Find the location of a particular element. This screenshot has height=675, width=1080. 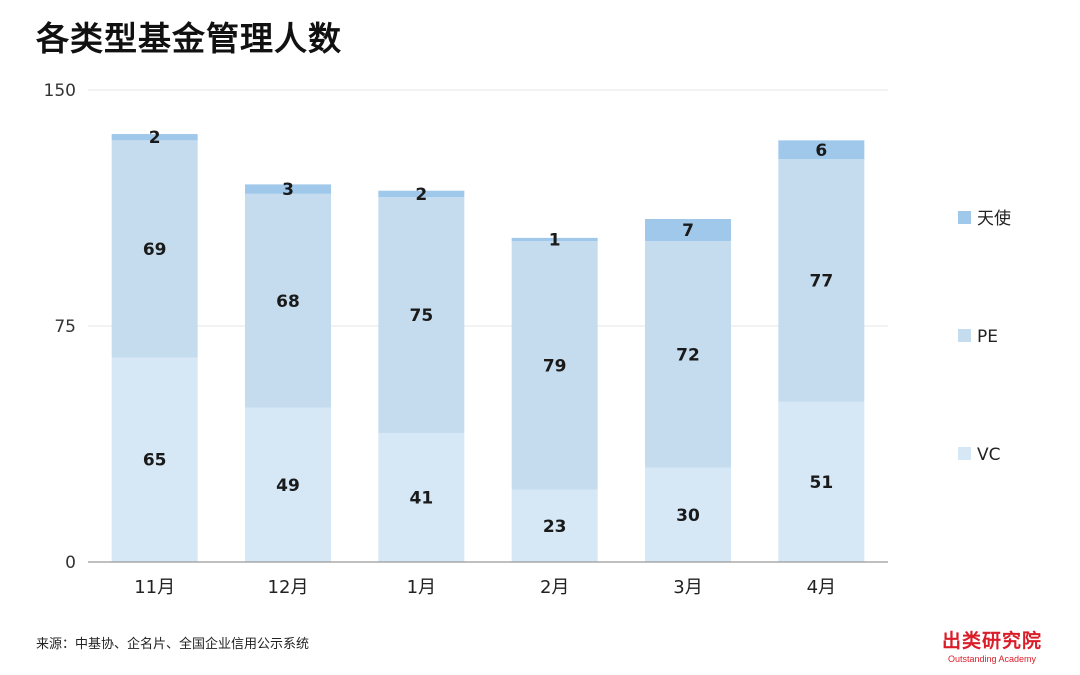

data-label: 30 is located at coordinates (688, 516).